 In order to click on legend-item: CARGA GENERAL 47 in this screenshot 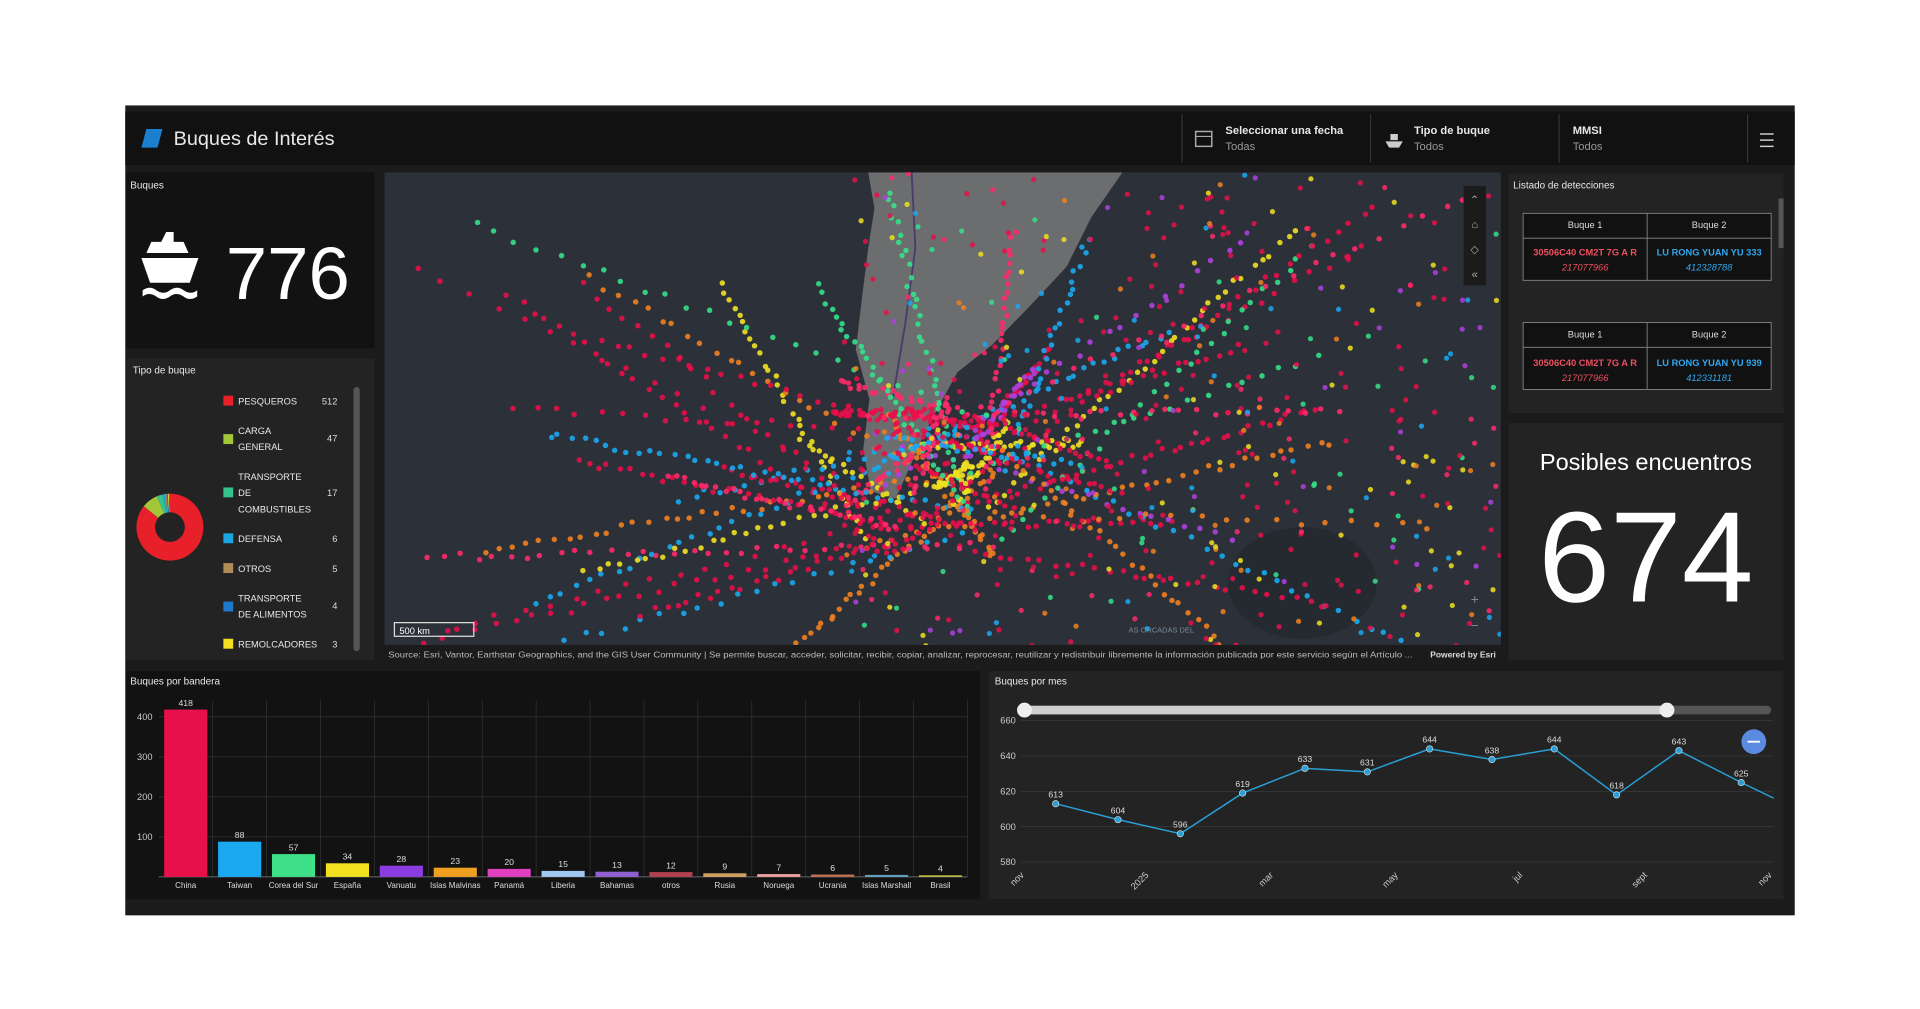, I will do `click(286, 439)`.